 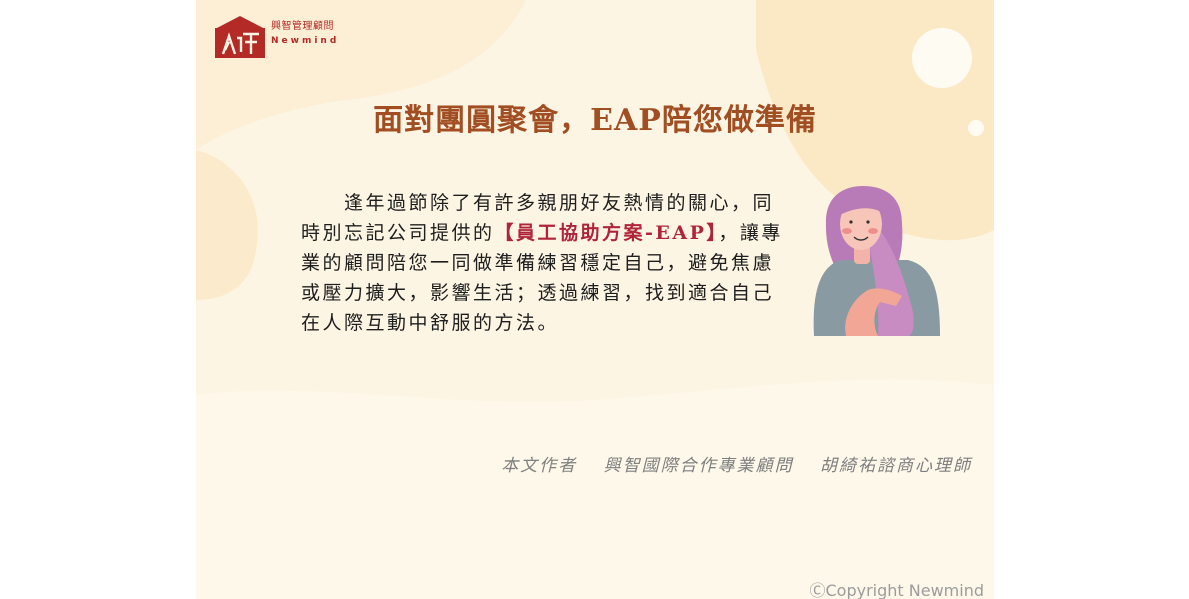 What do you see at coordinates (736, 466) in the screenshot?
I see `author-credit: 本文作者 興智國際合作專業顧問 胡綺祐諮商心理師` at bounding box center [736, 466].